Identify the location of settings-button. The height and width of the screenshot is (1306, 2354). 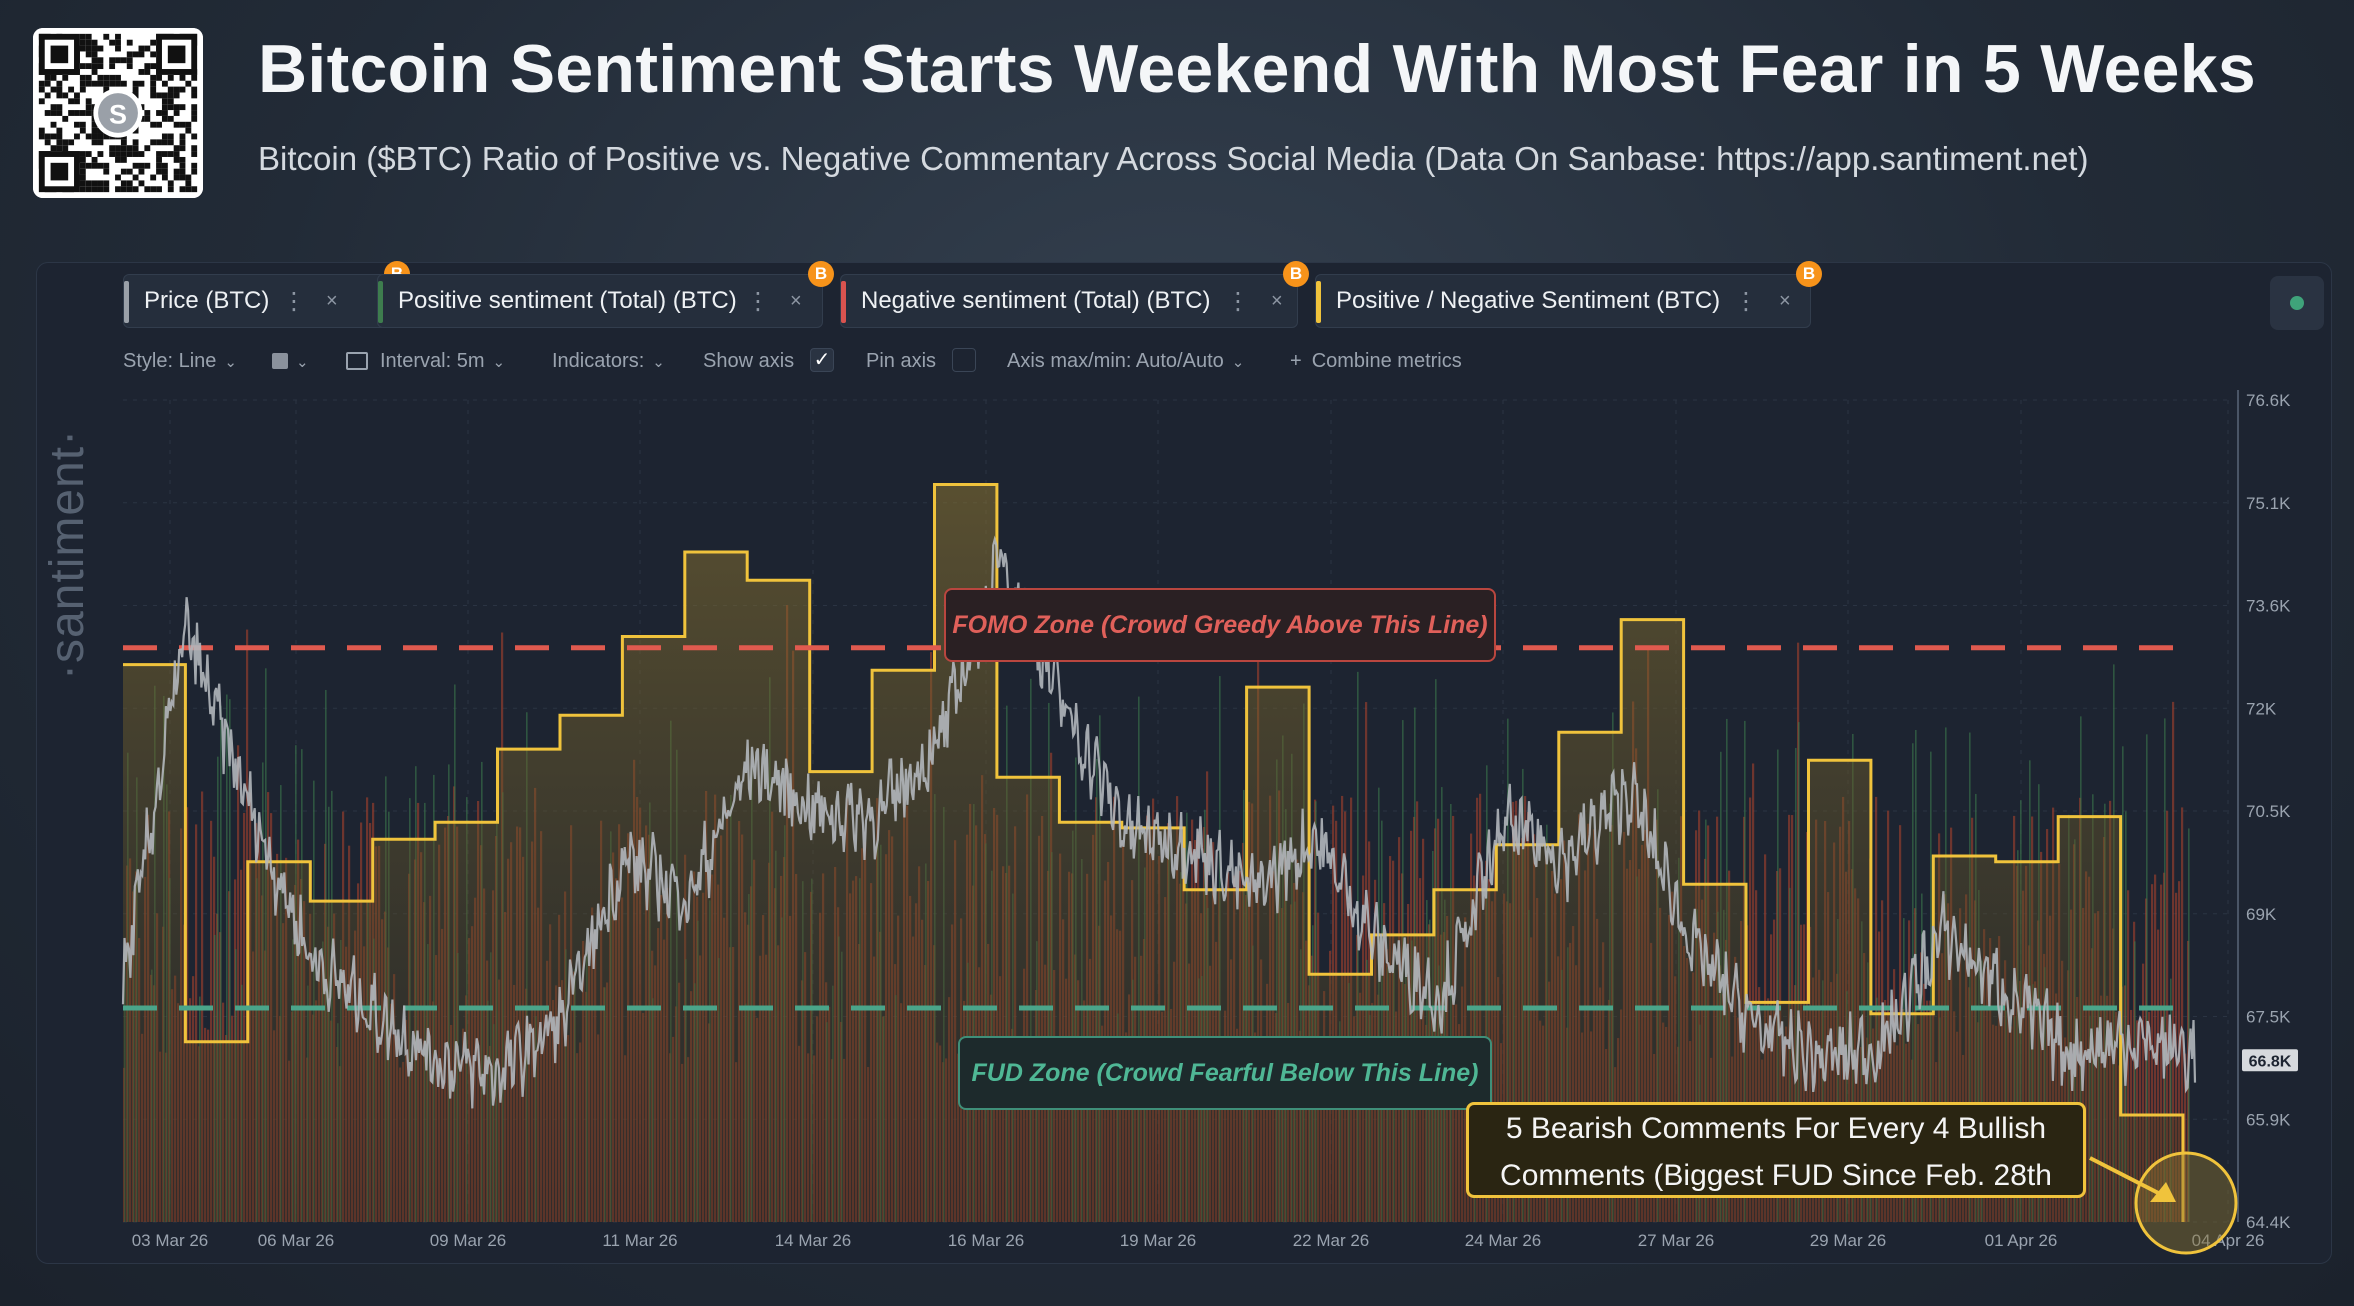
(2297, 303).